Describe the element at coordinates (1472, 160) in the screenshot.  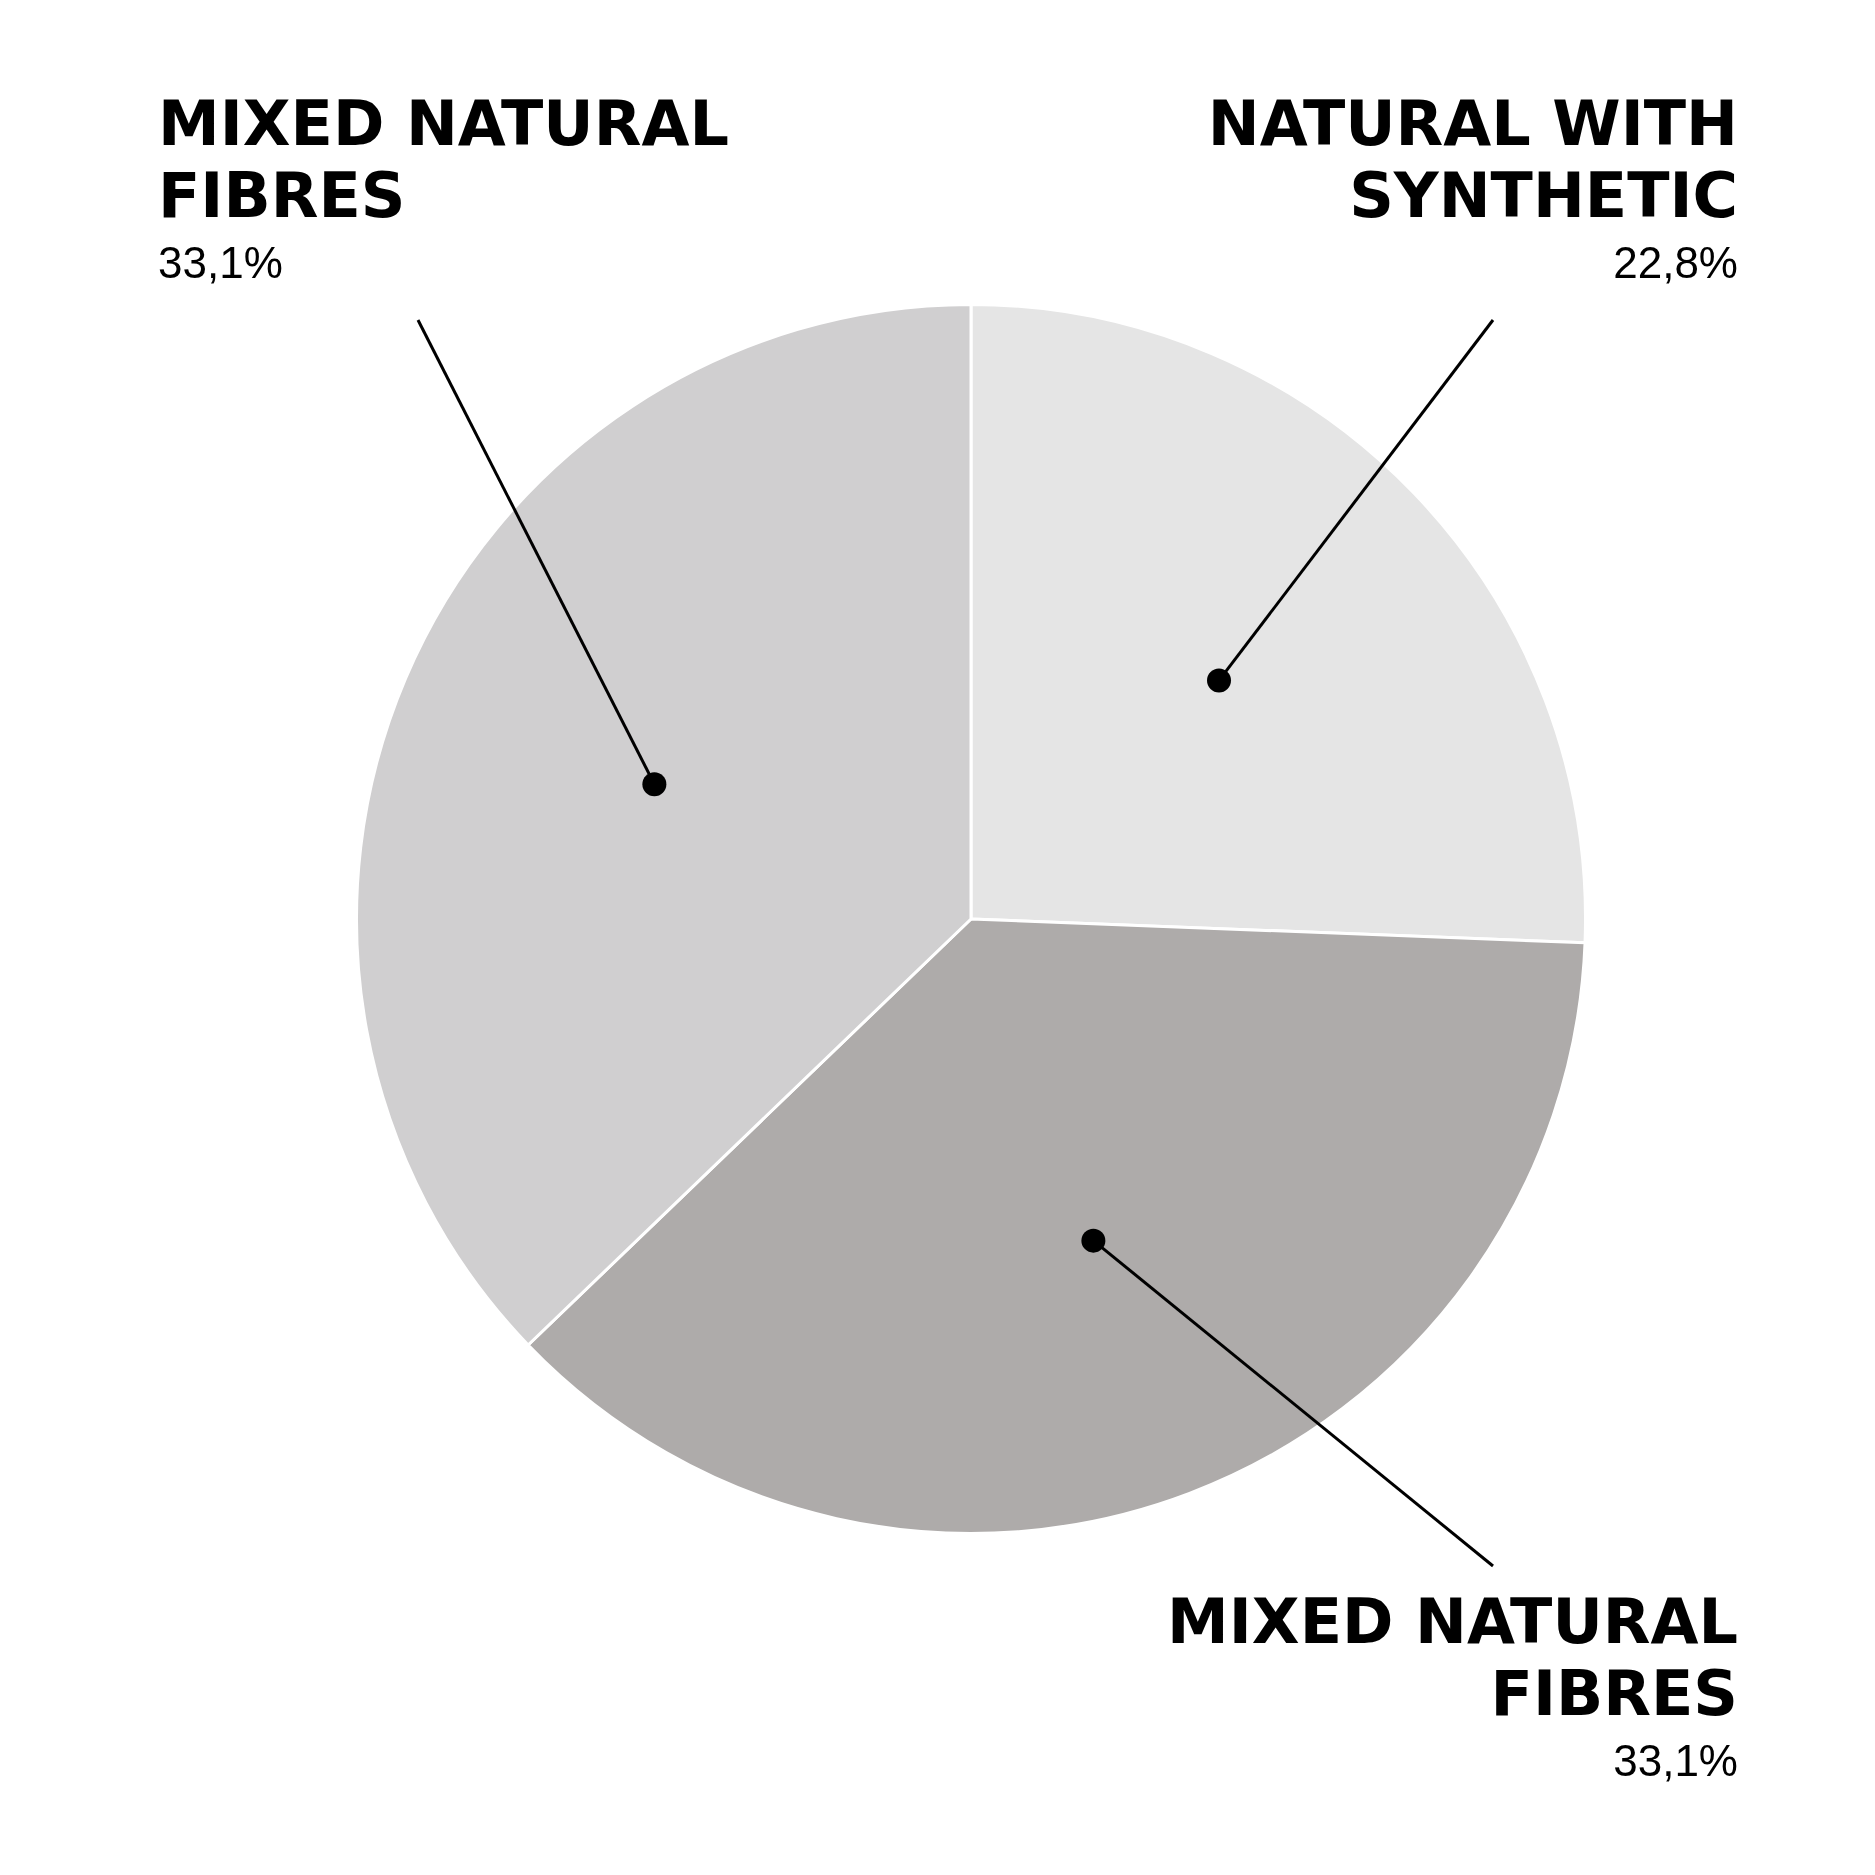
I see `slice-label: NATURAL WITH SYNTHETIC` at that location.